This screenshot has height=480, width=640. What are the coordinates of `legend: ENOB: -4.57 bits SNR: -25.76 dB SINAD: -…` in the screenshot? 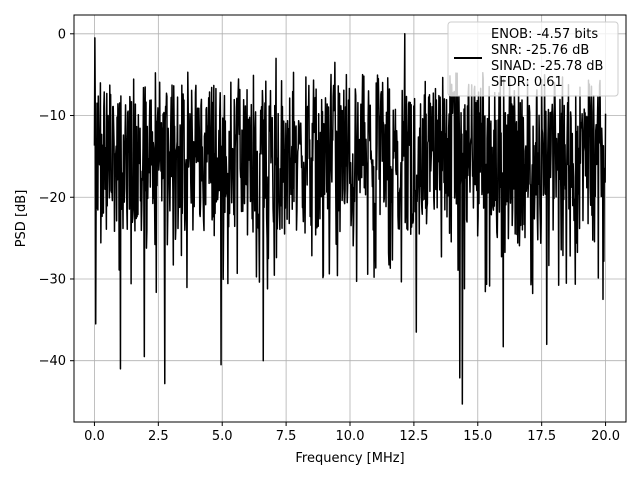 It's located at (533, 59).